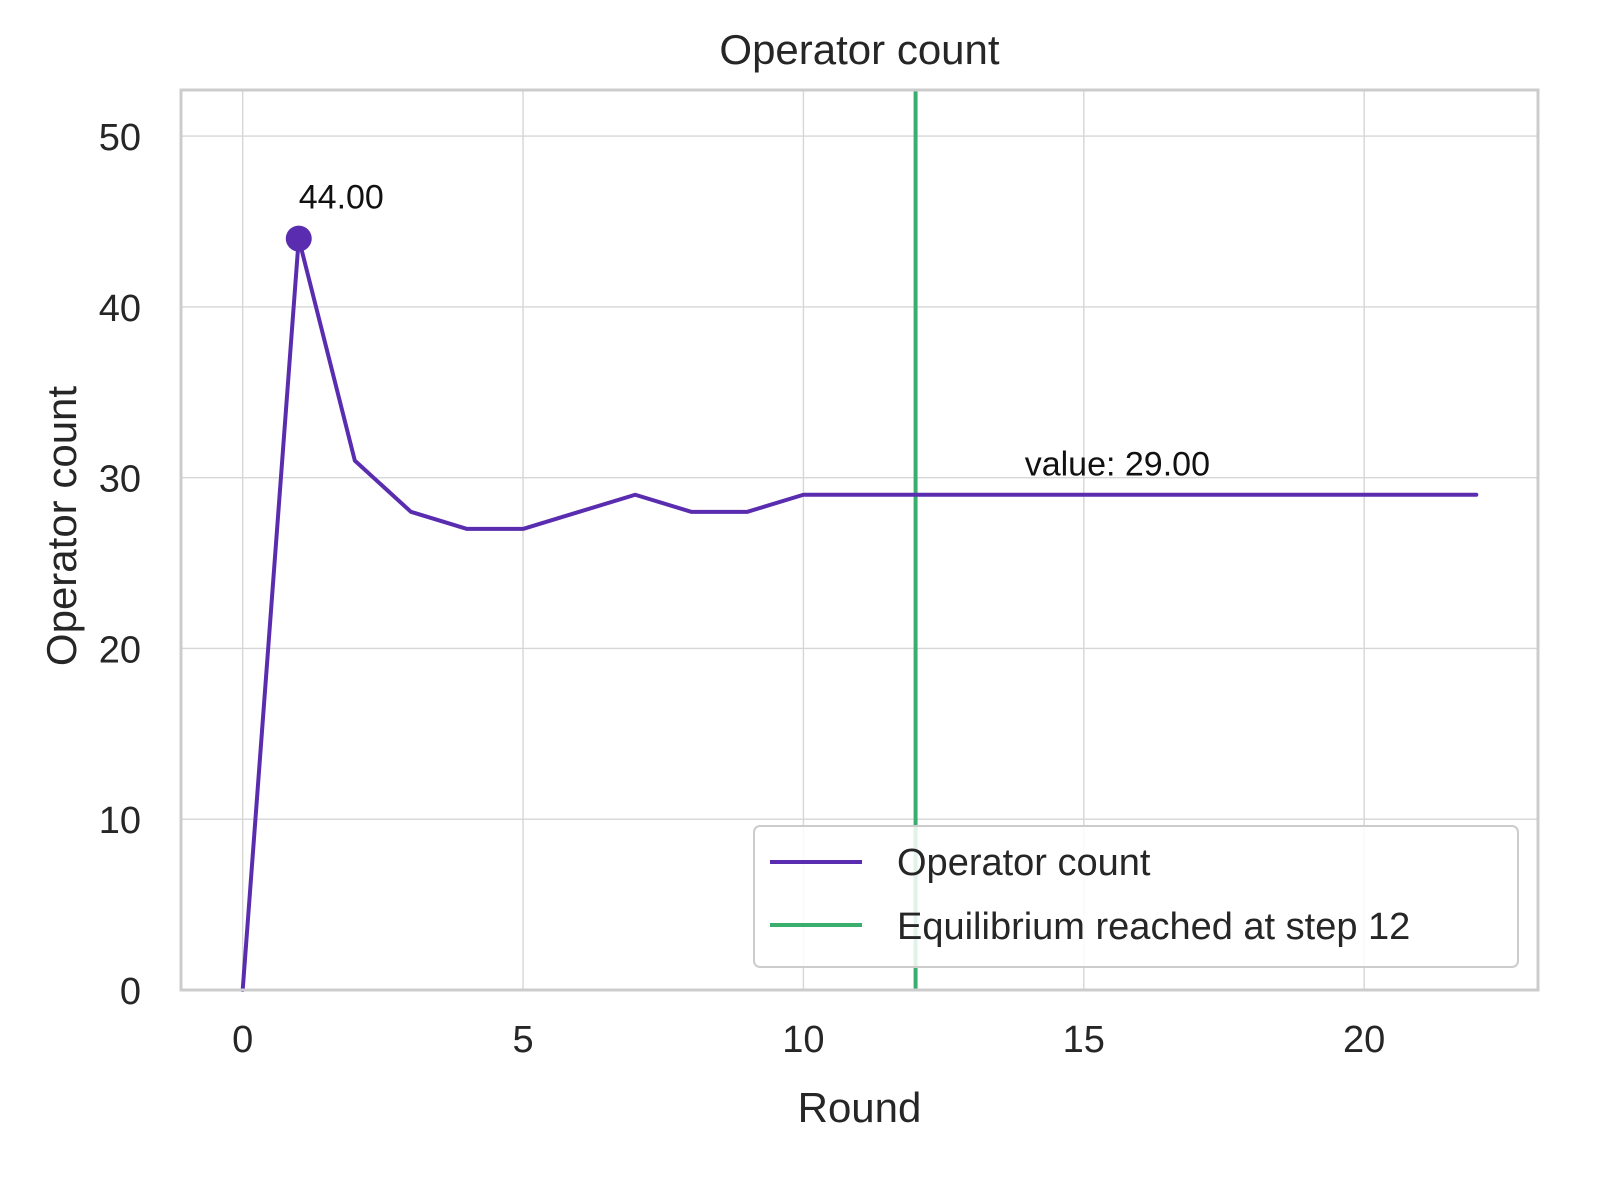  Describe the element at coordinates (1117, 465) in the screenshot. I see `value-annotation: value: 29.00` at that location.